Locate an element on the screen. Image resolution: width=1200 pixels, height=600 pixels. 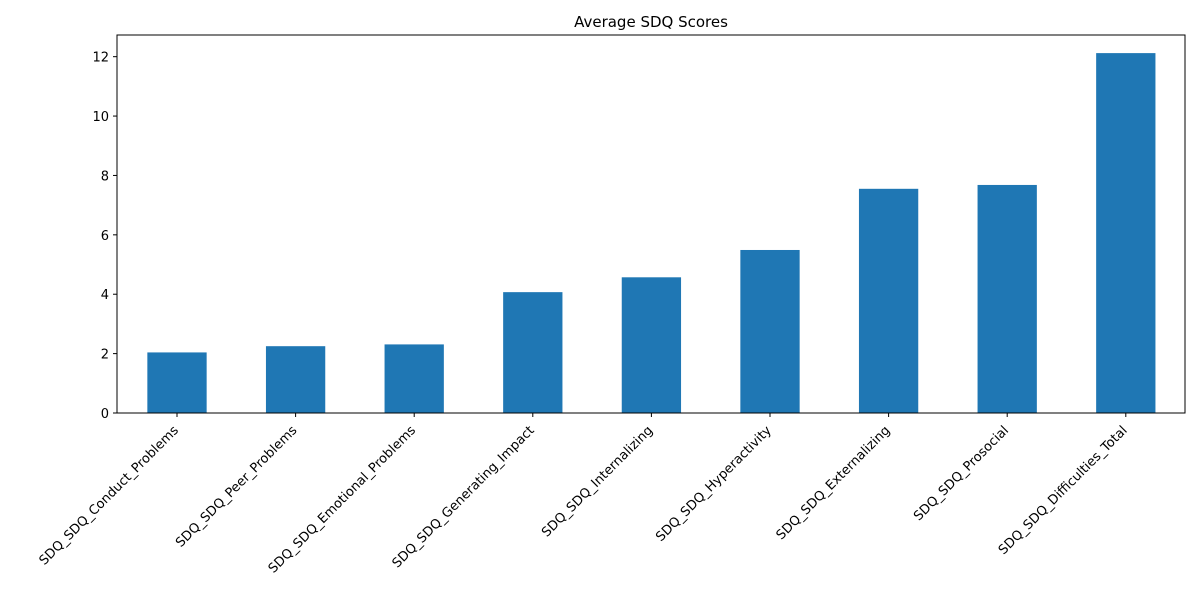
y-axis: 0 2 4 6 8 10 12 is located at coordinates (104, 236).